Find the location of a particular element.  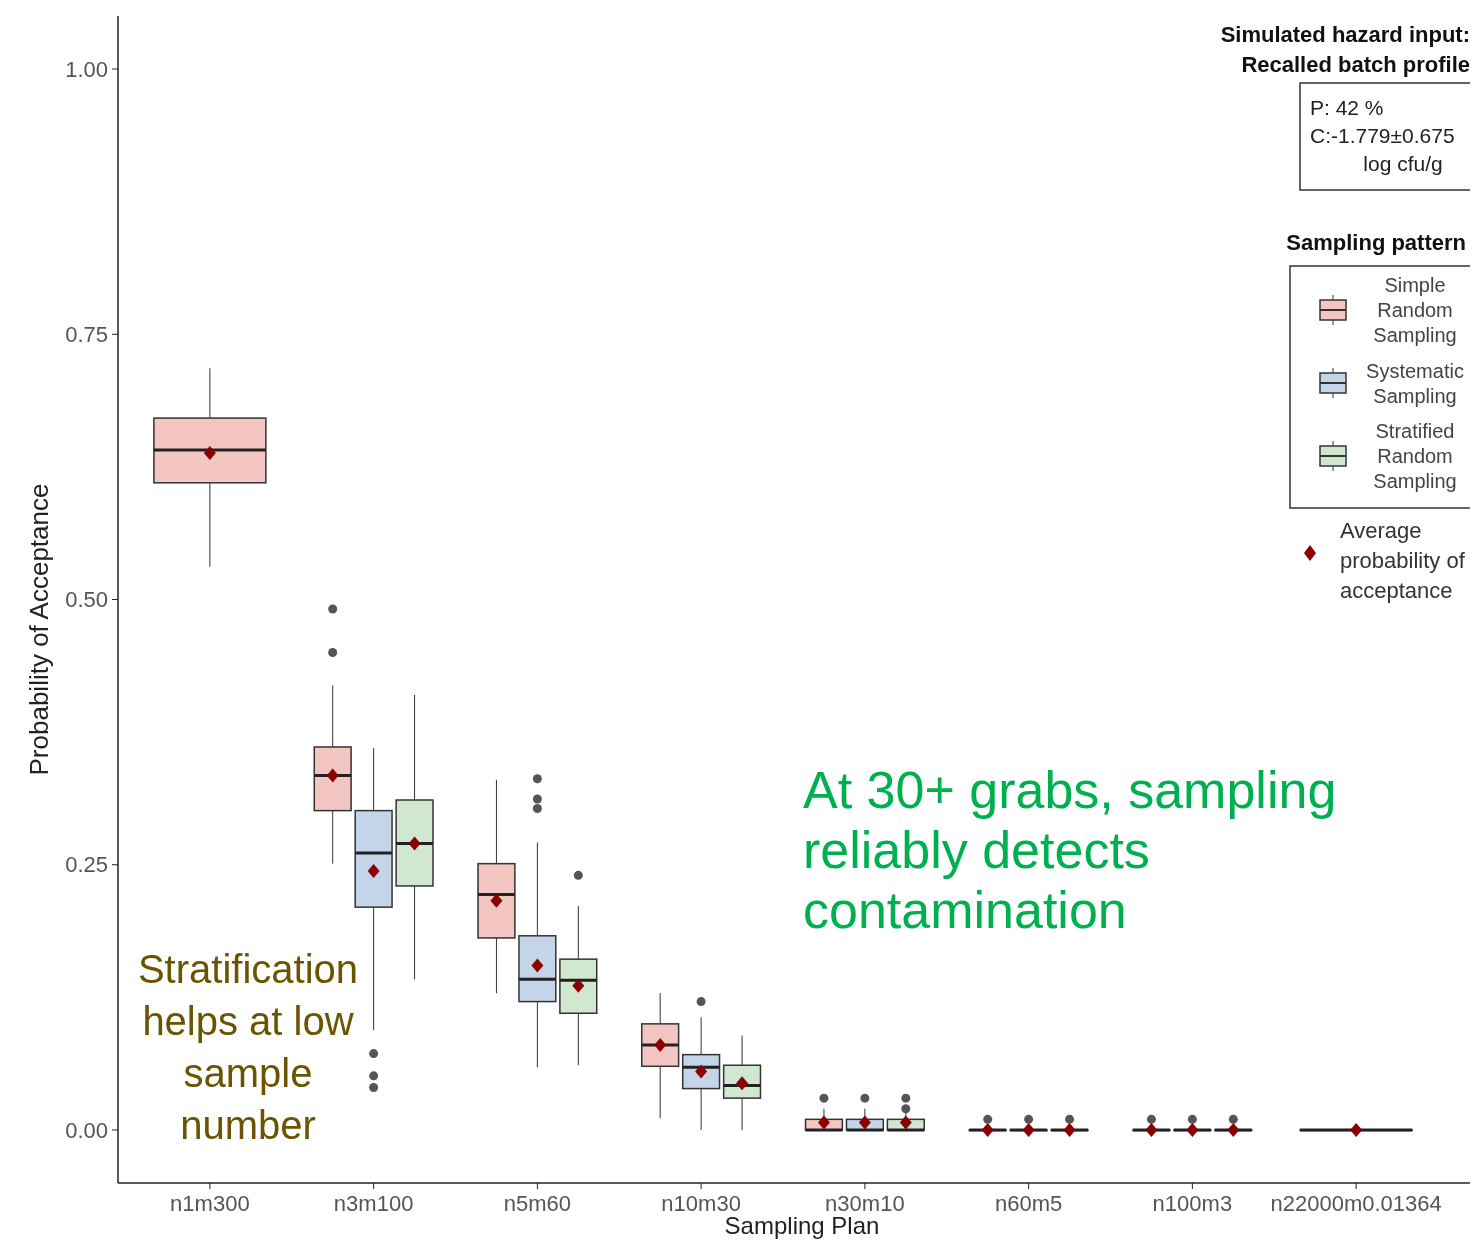

y-tick-label: 0.75 is located at coordinates (86, 334).